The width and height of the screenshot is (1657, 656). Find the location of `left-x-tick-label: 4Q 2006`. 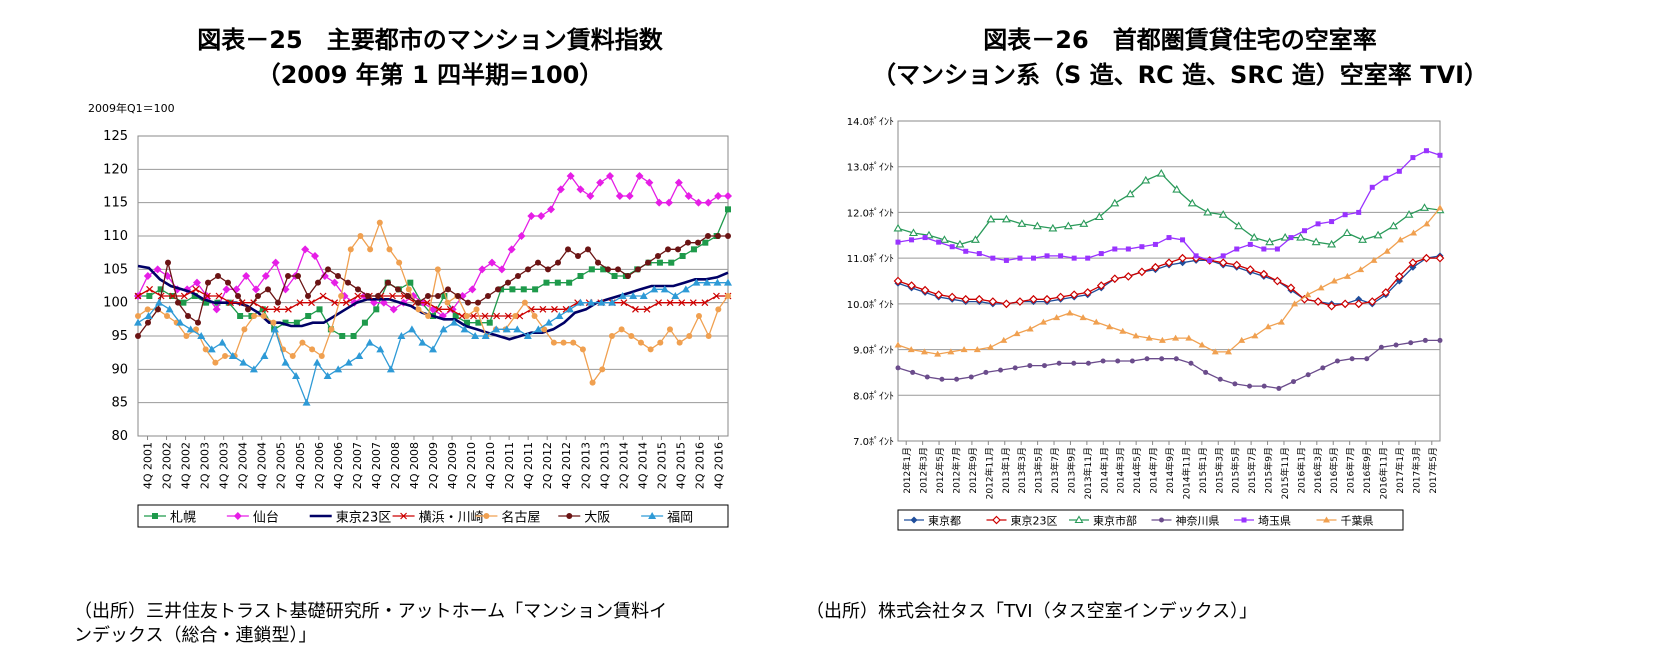

left-x-tick-label: 4Q 2006 is located at coordinates (338, 465).